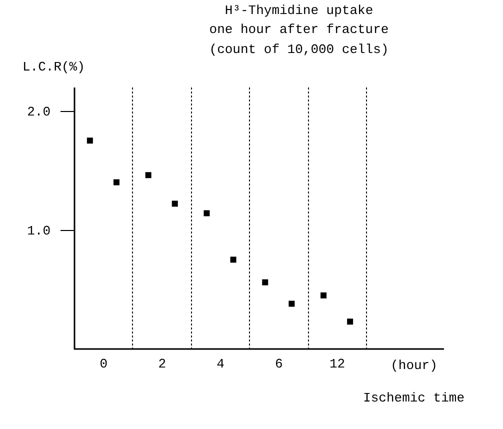  I want to click on x-tick-label: 4, so click(220, 364).